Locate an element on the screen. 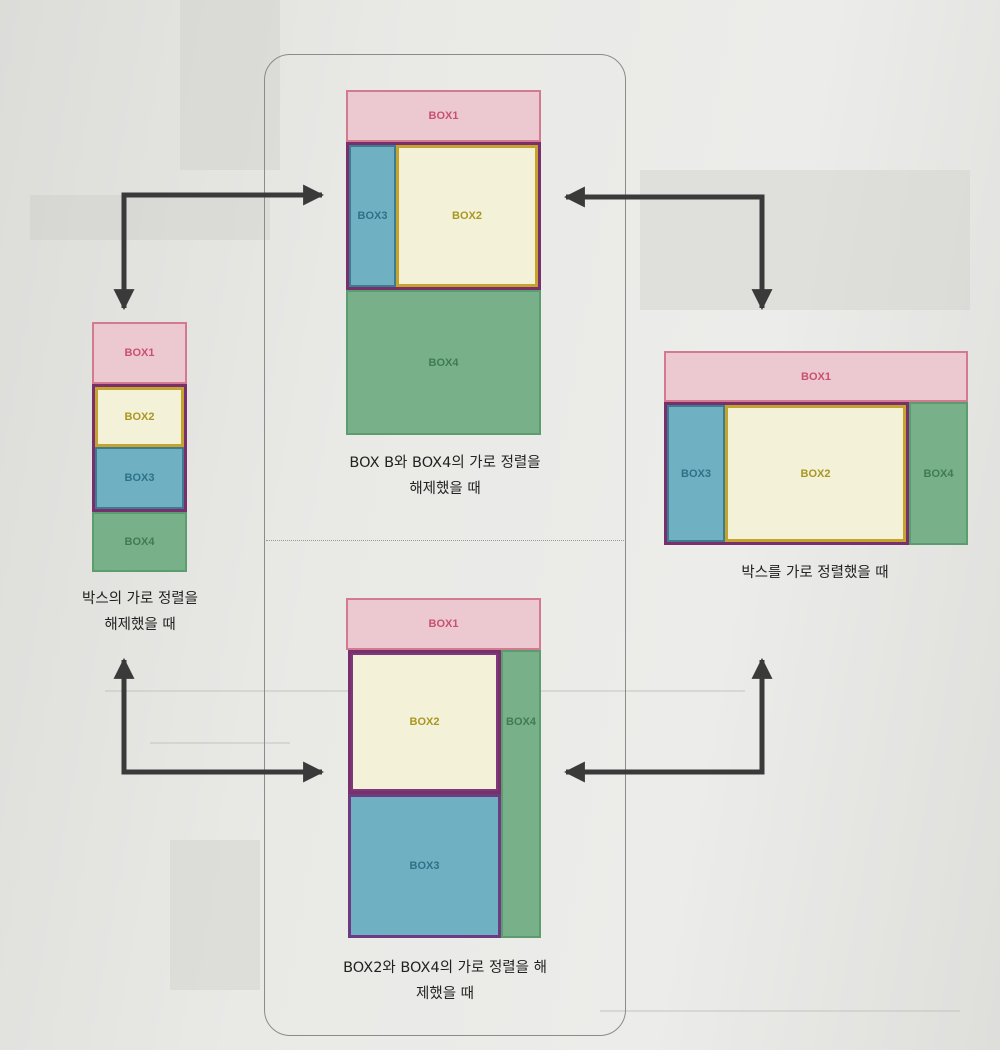 Image resolution: width=1000 pixels, height=1050 pixels. arrow-left-to-bottom-center is located at coordinates (219, 720).